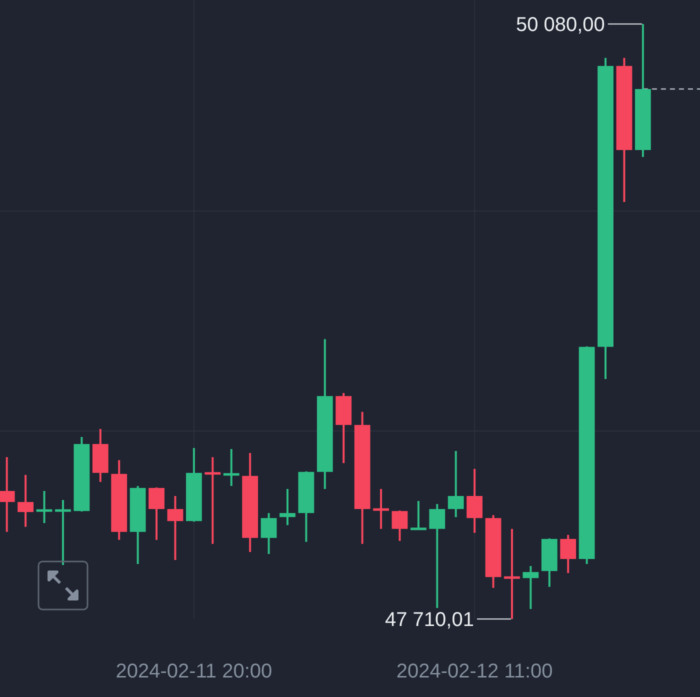  Describe the element at coordinates (560, 25) in the screenshot. I see `annotation: 50 080,00` at that location.